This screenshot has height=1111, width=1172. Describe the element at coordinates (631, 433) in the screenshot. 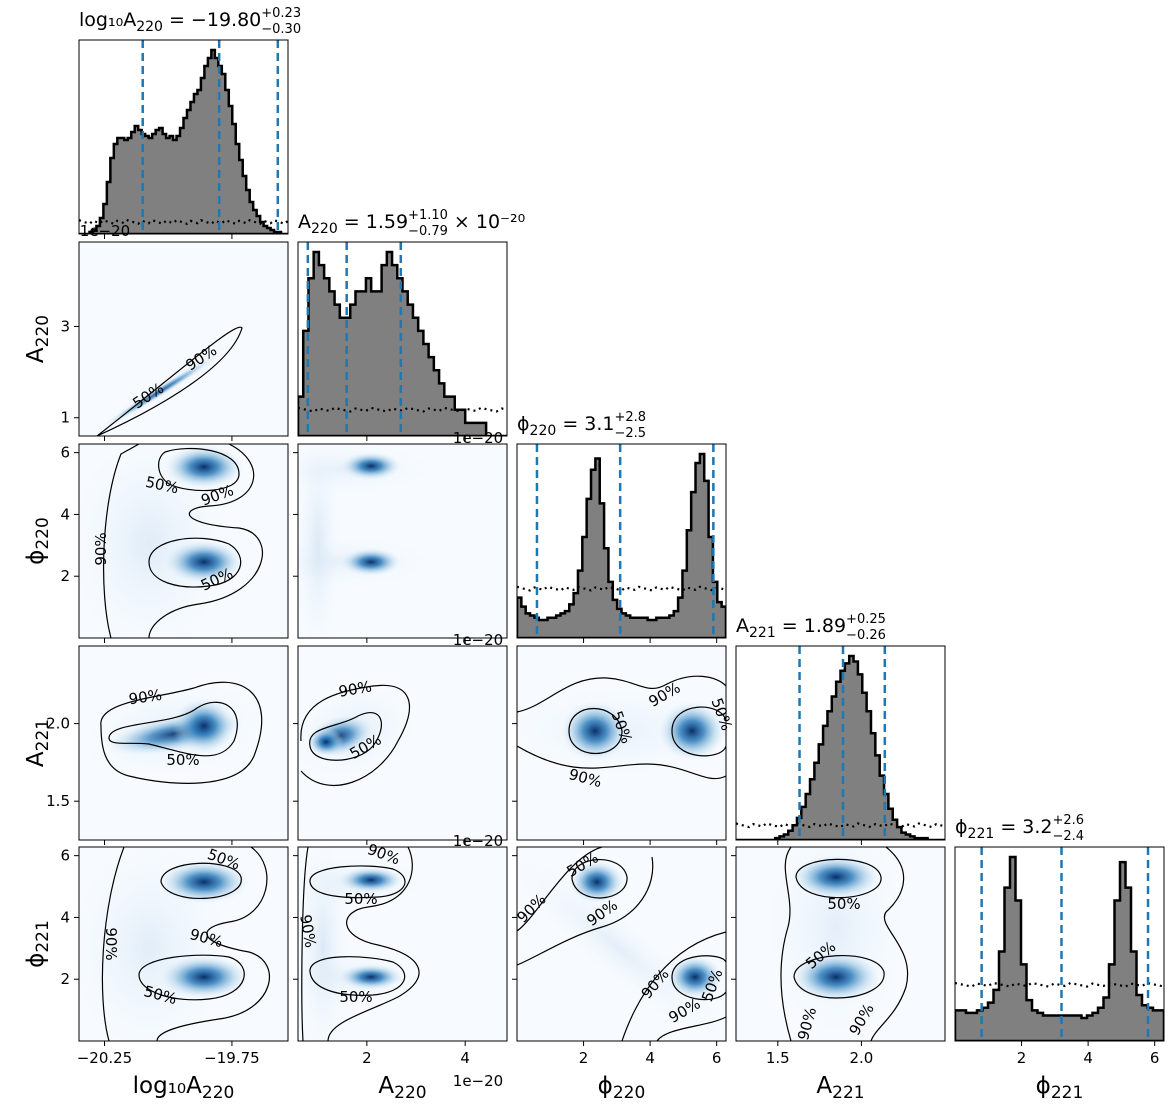

I see `title-minus: −2.5` at that location.